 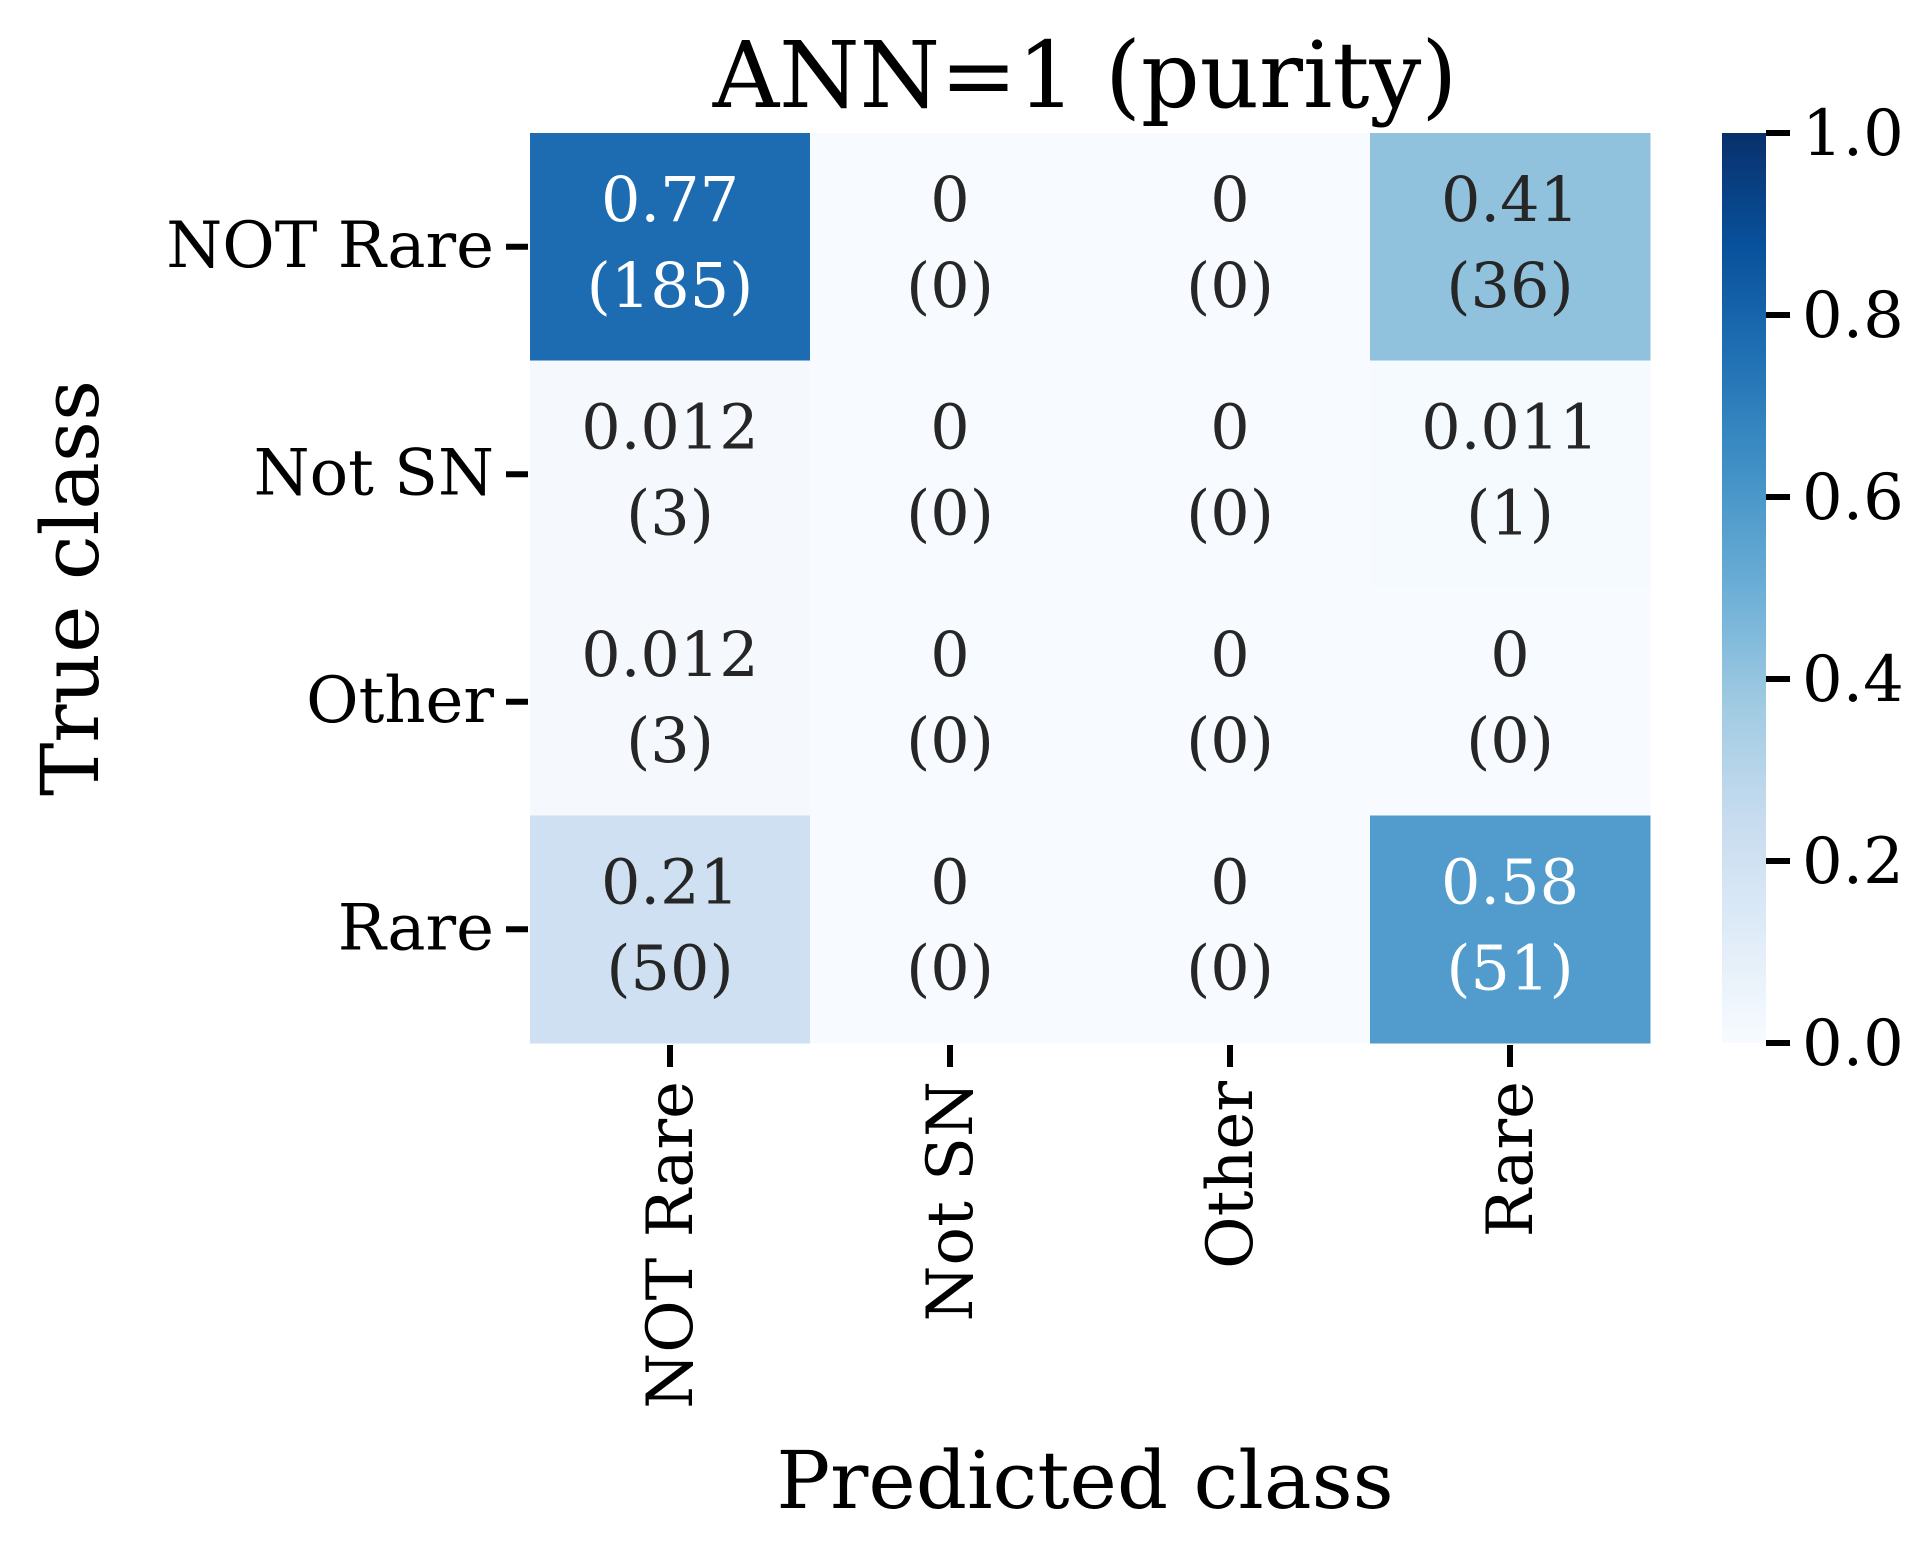 What do you see at coordinates (1509, 967) in the screenshot?
I see `cell-count-label: (51)` at bounding box center [1509, 967].